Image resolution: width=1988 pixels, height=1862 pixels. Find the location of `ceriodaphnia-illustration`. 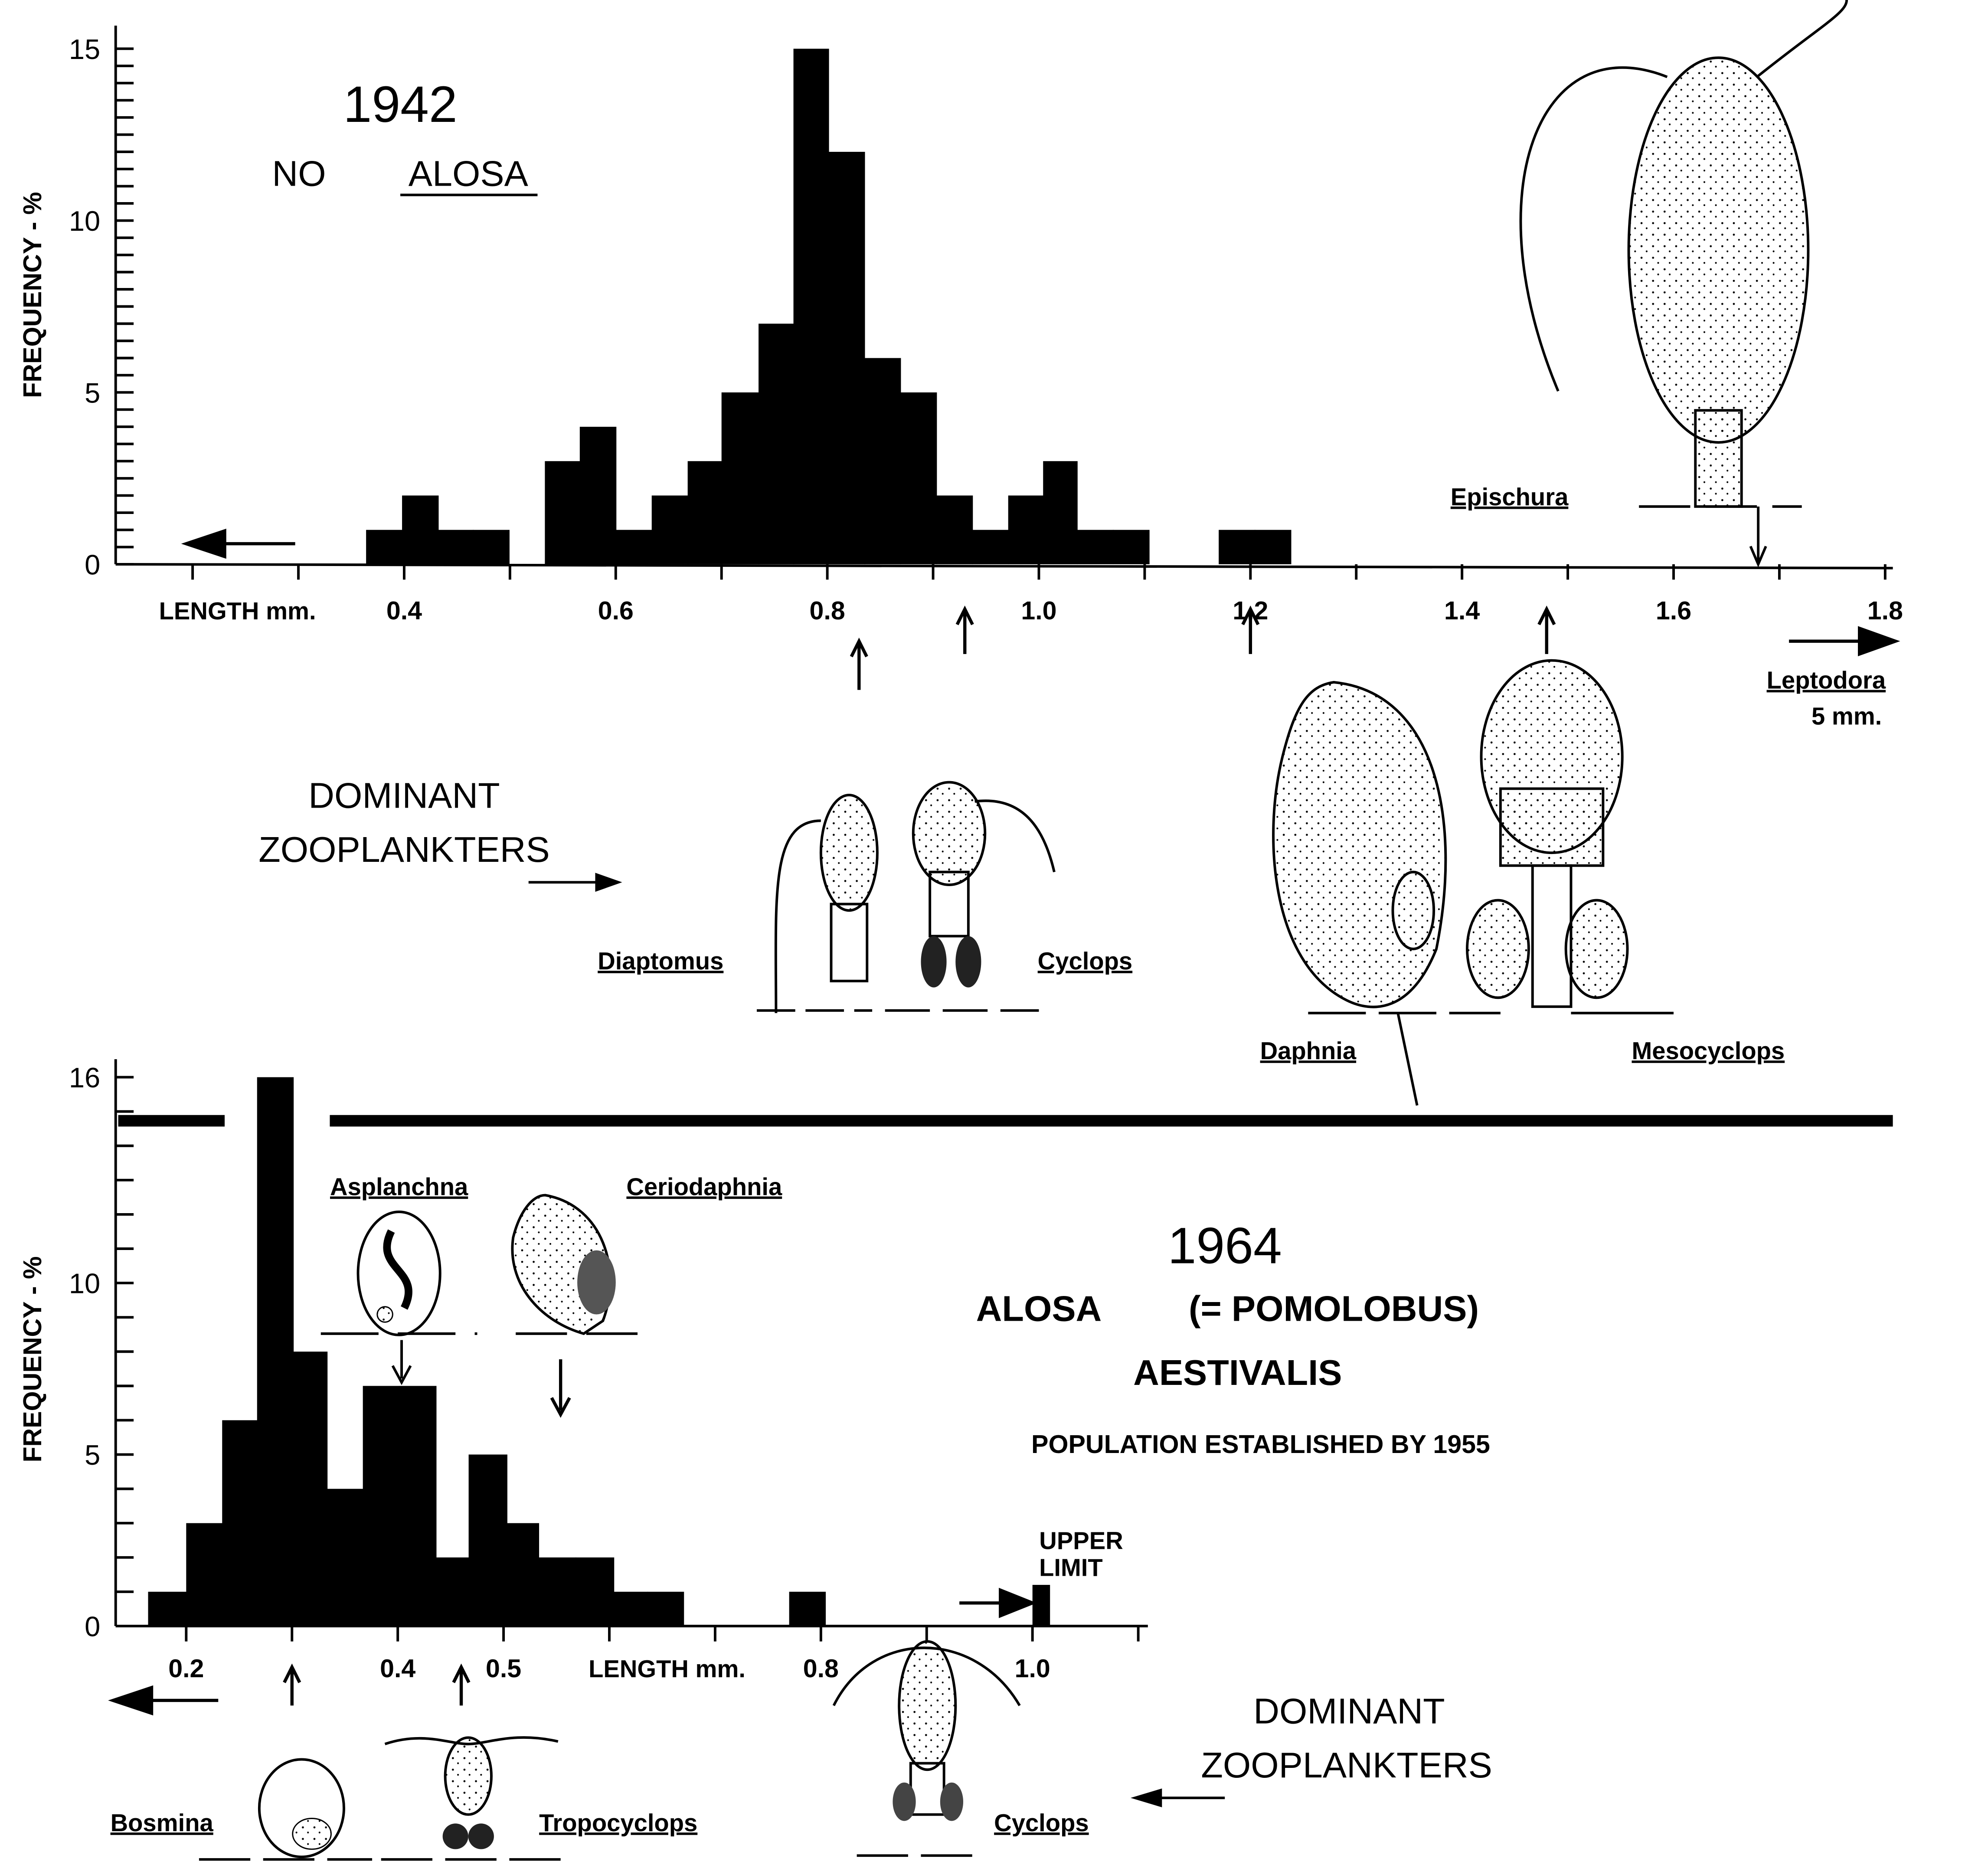

ceriodaphnia-illustration is located at coordinates (582, 1306).